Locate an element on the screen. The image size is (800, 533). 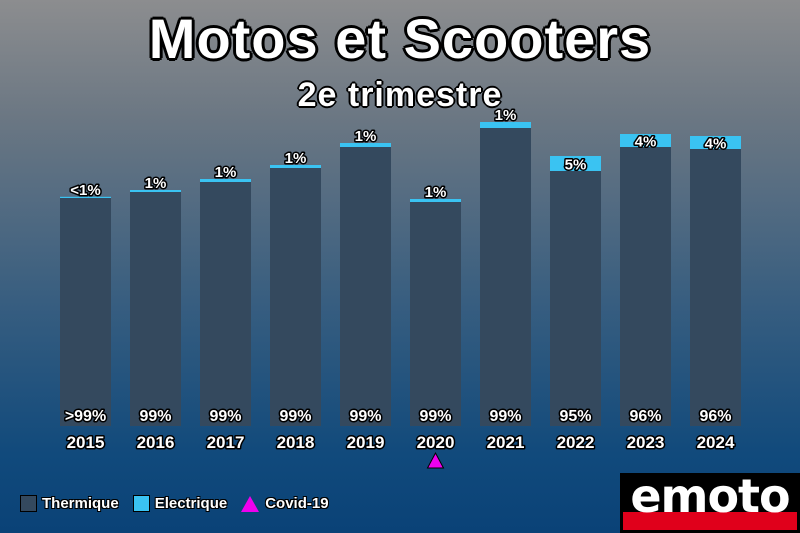
tick-label-2015: 2015 is located at coordinates (86, 442).